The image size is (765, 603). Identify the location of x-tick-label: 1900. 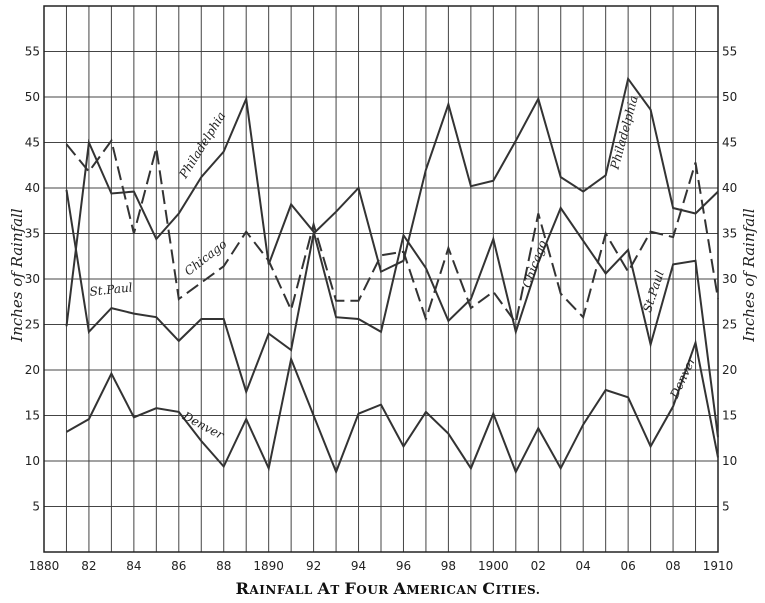
(493, 566).